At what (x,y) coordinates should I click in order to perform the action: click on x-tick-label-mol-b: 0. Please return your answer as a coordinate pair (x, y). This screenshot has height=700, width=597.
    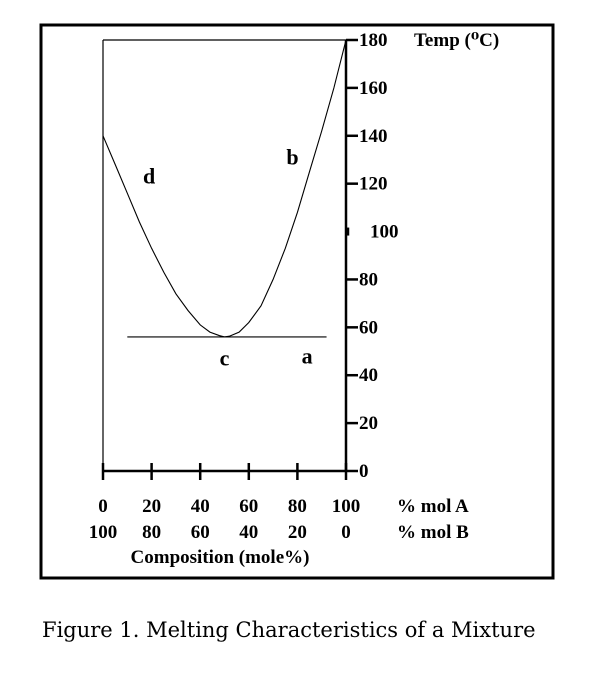
    Looking at the image, I should click on (346, 532).